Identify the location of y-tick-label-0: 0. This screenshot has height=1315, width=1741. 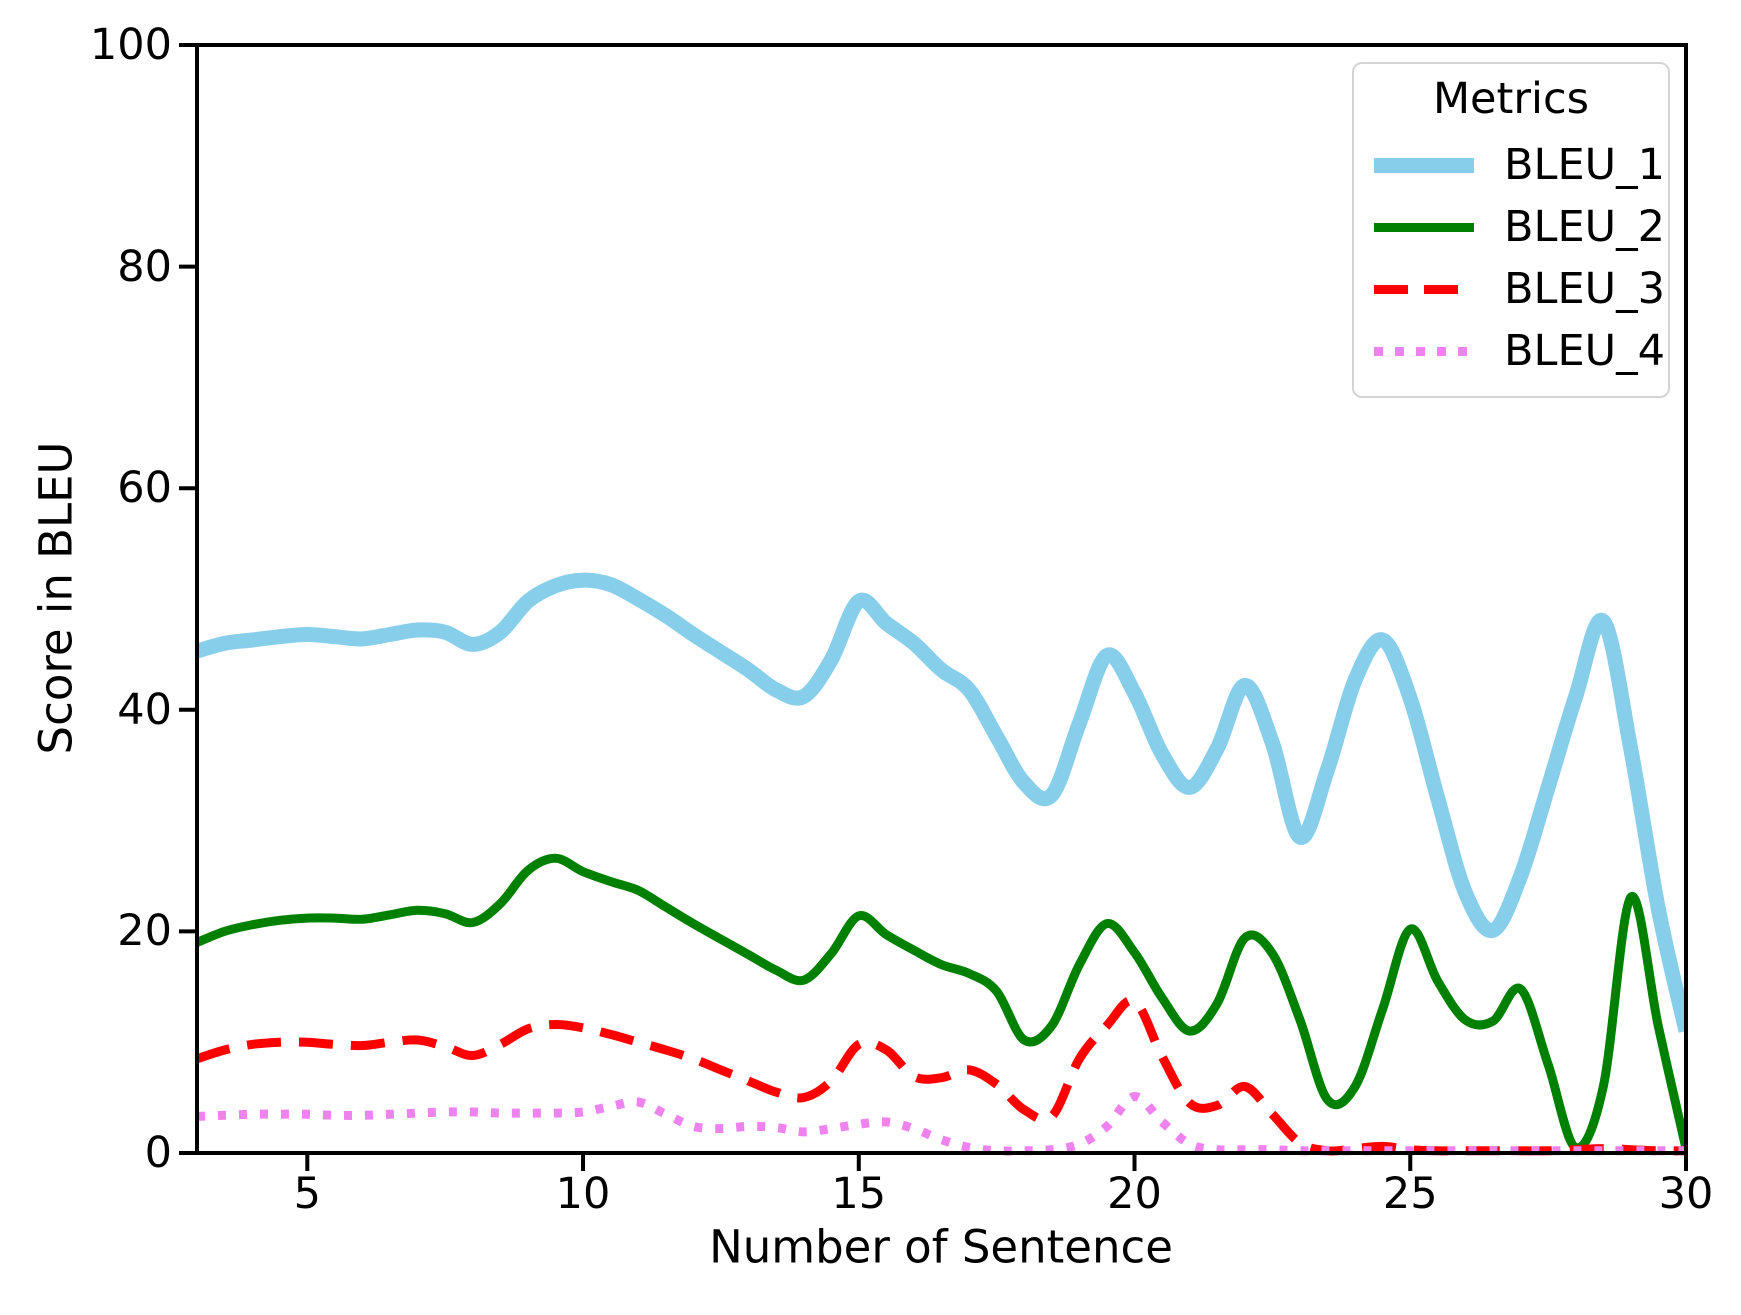
(158, 1153).